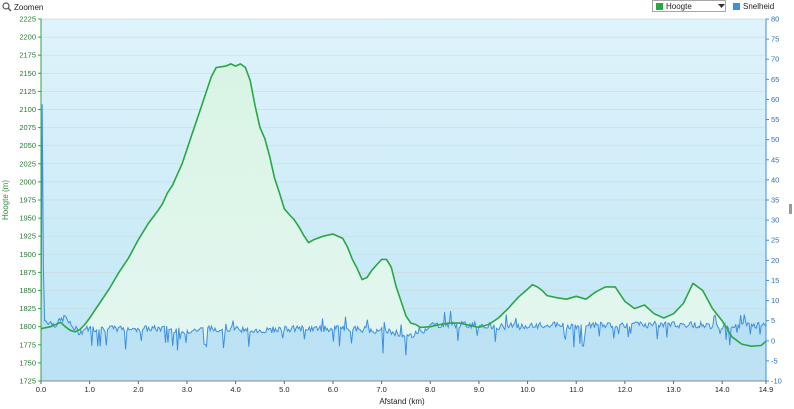 The width and height of the screenshot is (794, 409). Describe the element at coordinates (775, 39) in the screenshot. I see `right-tick-label: 75` at that location.